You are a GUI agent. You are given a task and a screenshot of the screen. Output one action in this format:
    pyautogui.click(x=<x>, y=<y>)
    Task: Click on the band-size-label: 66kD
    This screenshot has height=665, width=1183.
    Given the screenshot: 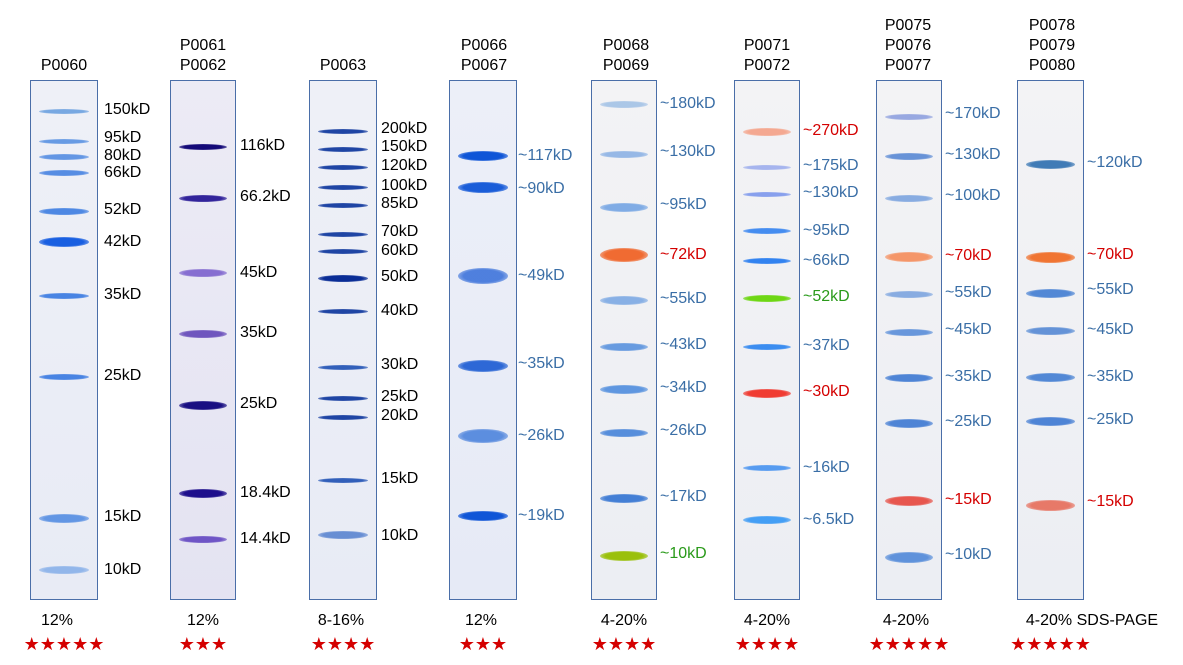 What is the action you would take?
    pyautogui.click(x=123, y=172)
    